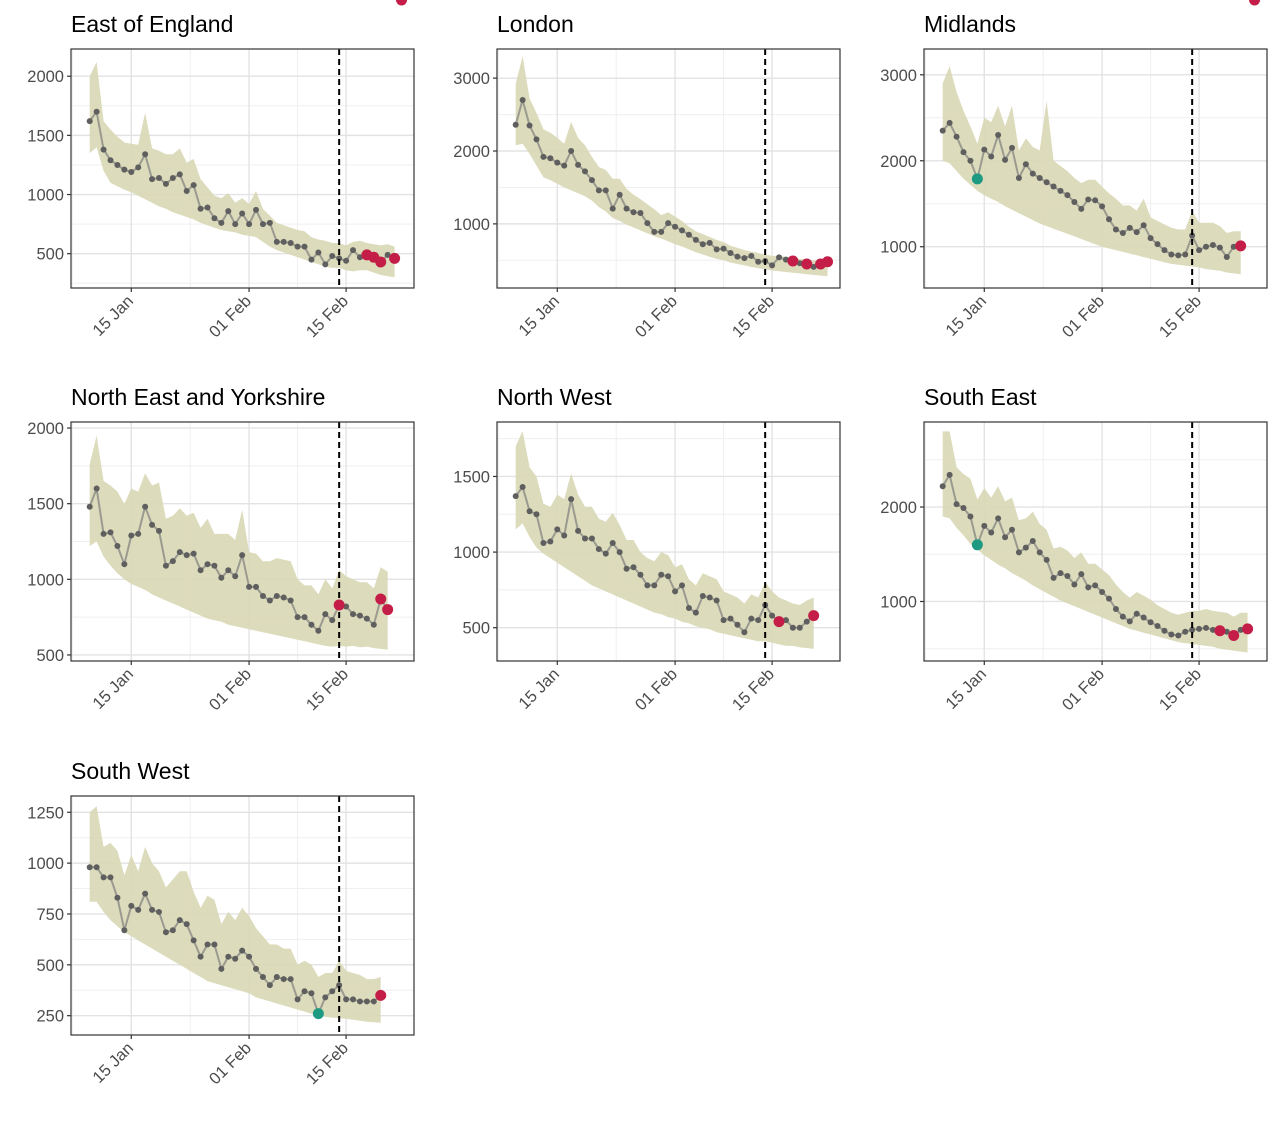  I want to click on low-point, so click(977, 545).